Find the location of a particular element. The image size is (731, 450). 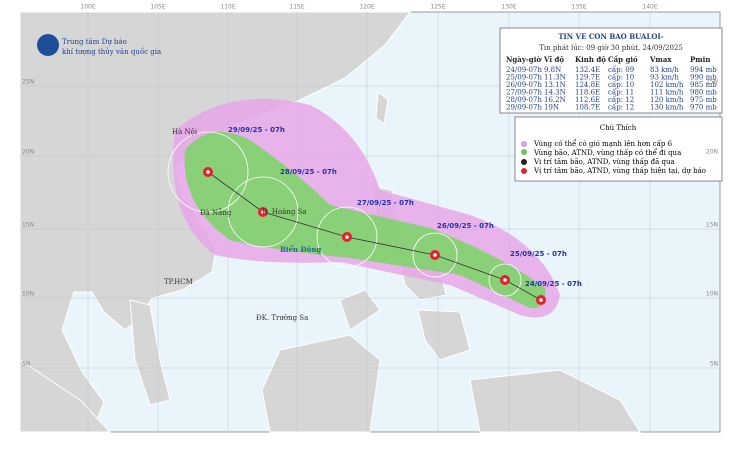

table-cell: 28/09-07h is located at coordinates (524, 100).